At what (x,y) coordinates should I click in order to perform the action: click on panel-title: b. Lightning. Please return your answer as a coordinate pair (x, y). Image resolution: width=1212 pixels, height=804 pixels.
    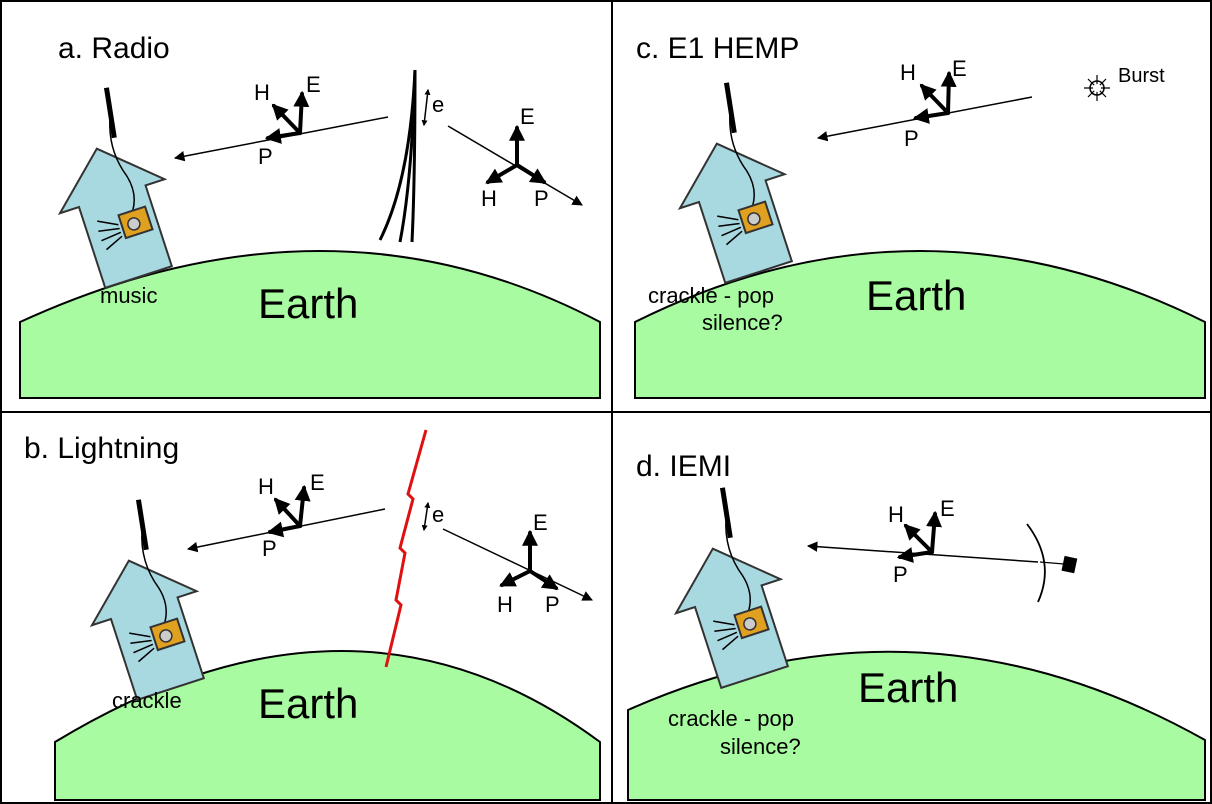
    Looking at the image, I should click on (101, 448).